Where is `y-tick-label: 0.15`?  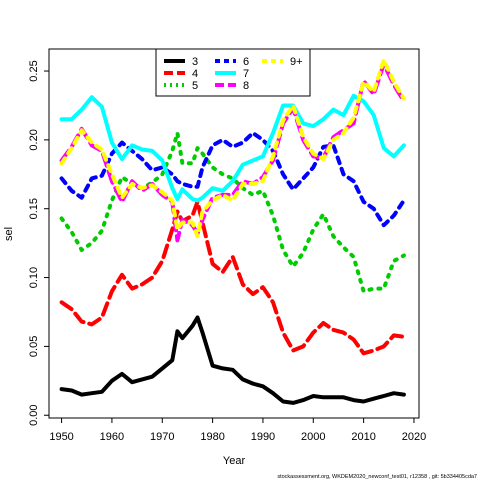
y-tick-label: 0.15 is located at coordinates (34, 208).